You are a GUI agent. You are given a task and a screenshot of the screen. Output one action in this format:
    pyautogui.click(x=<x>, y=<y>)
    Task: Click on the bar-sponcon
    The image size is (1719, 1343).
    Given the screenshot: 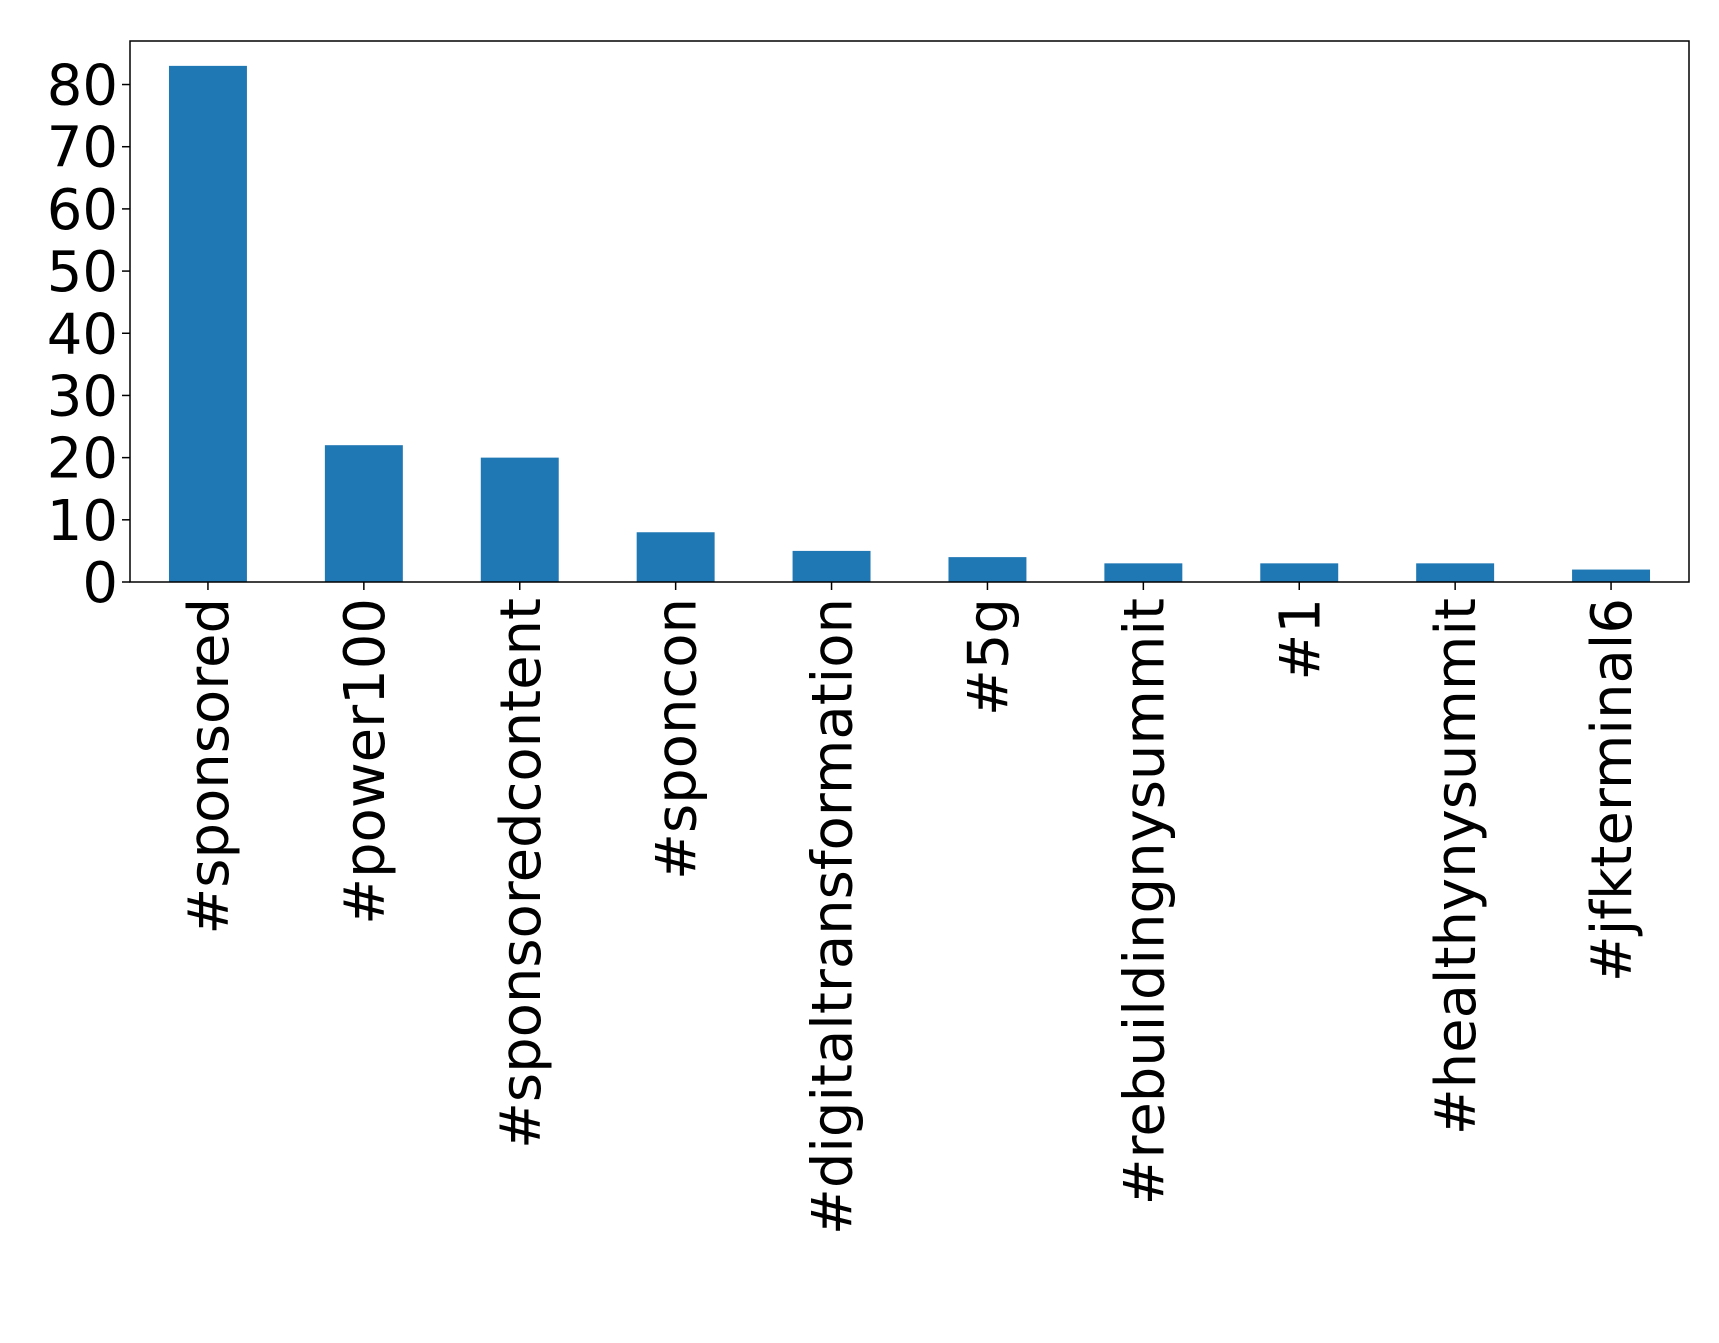 What is the action you would take?
    pyautogui.click(x=675, y=557)
    